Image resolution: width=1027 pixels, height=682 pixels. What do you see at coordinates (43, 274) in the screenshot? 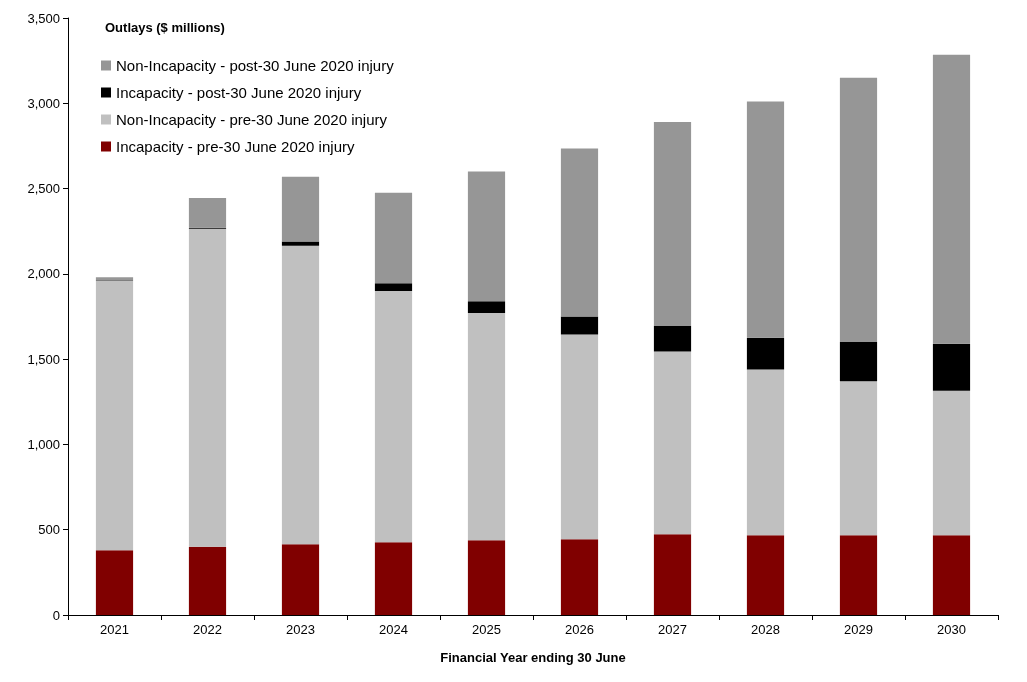
I see `y-tick-label: 2,000` at bounding box center [43, 274].